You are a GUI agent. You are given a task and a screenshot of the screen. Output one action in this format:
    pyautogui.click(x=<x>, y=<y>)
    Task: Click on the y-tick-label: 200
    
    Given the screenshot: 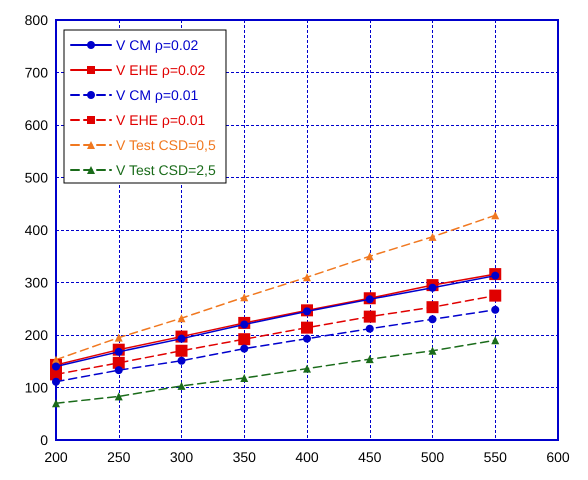 What is the action you would take?
    pyautogui.click(x=36, y=335)
    